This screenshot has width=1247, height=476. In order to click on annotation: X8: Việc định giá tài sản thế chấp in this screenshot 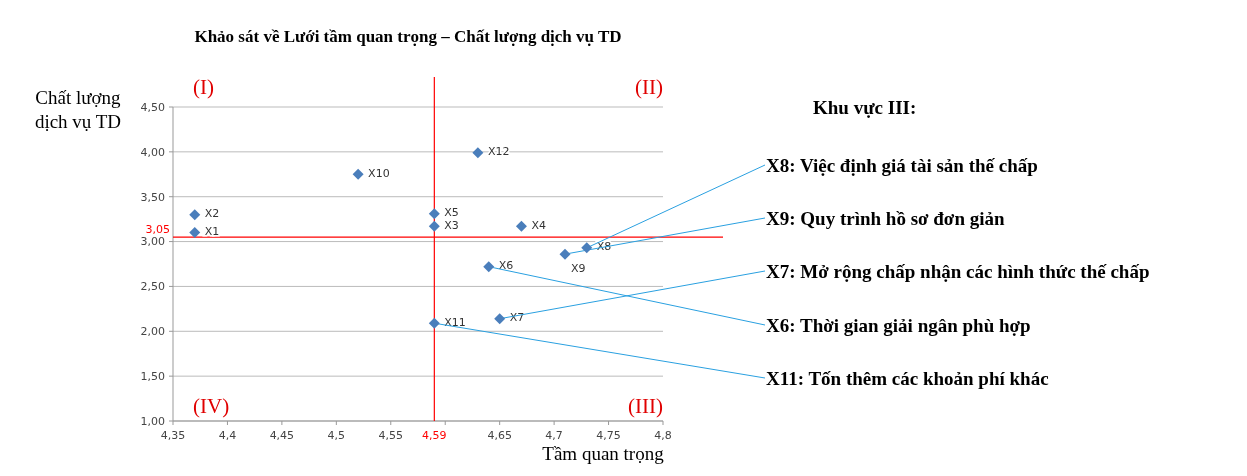, I will do `click(902, 165)`.